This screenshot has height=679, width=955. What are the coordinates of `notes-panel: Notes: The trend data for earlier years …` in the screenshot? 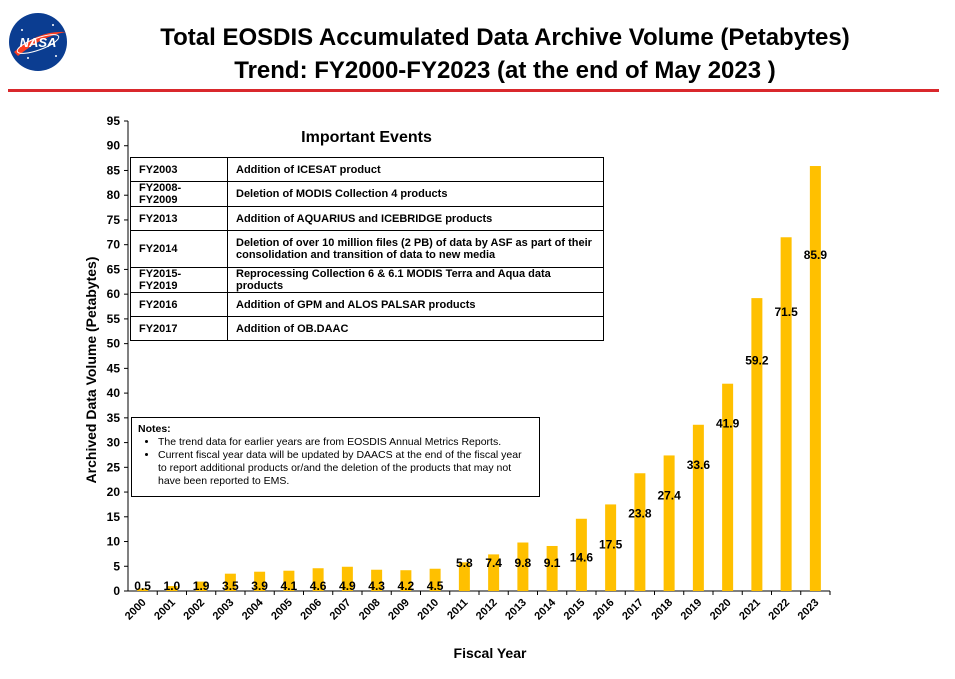 It's located at (335, 457).